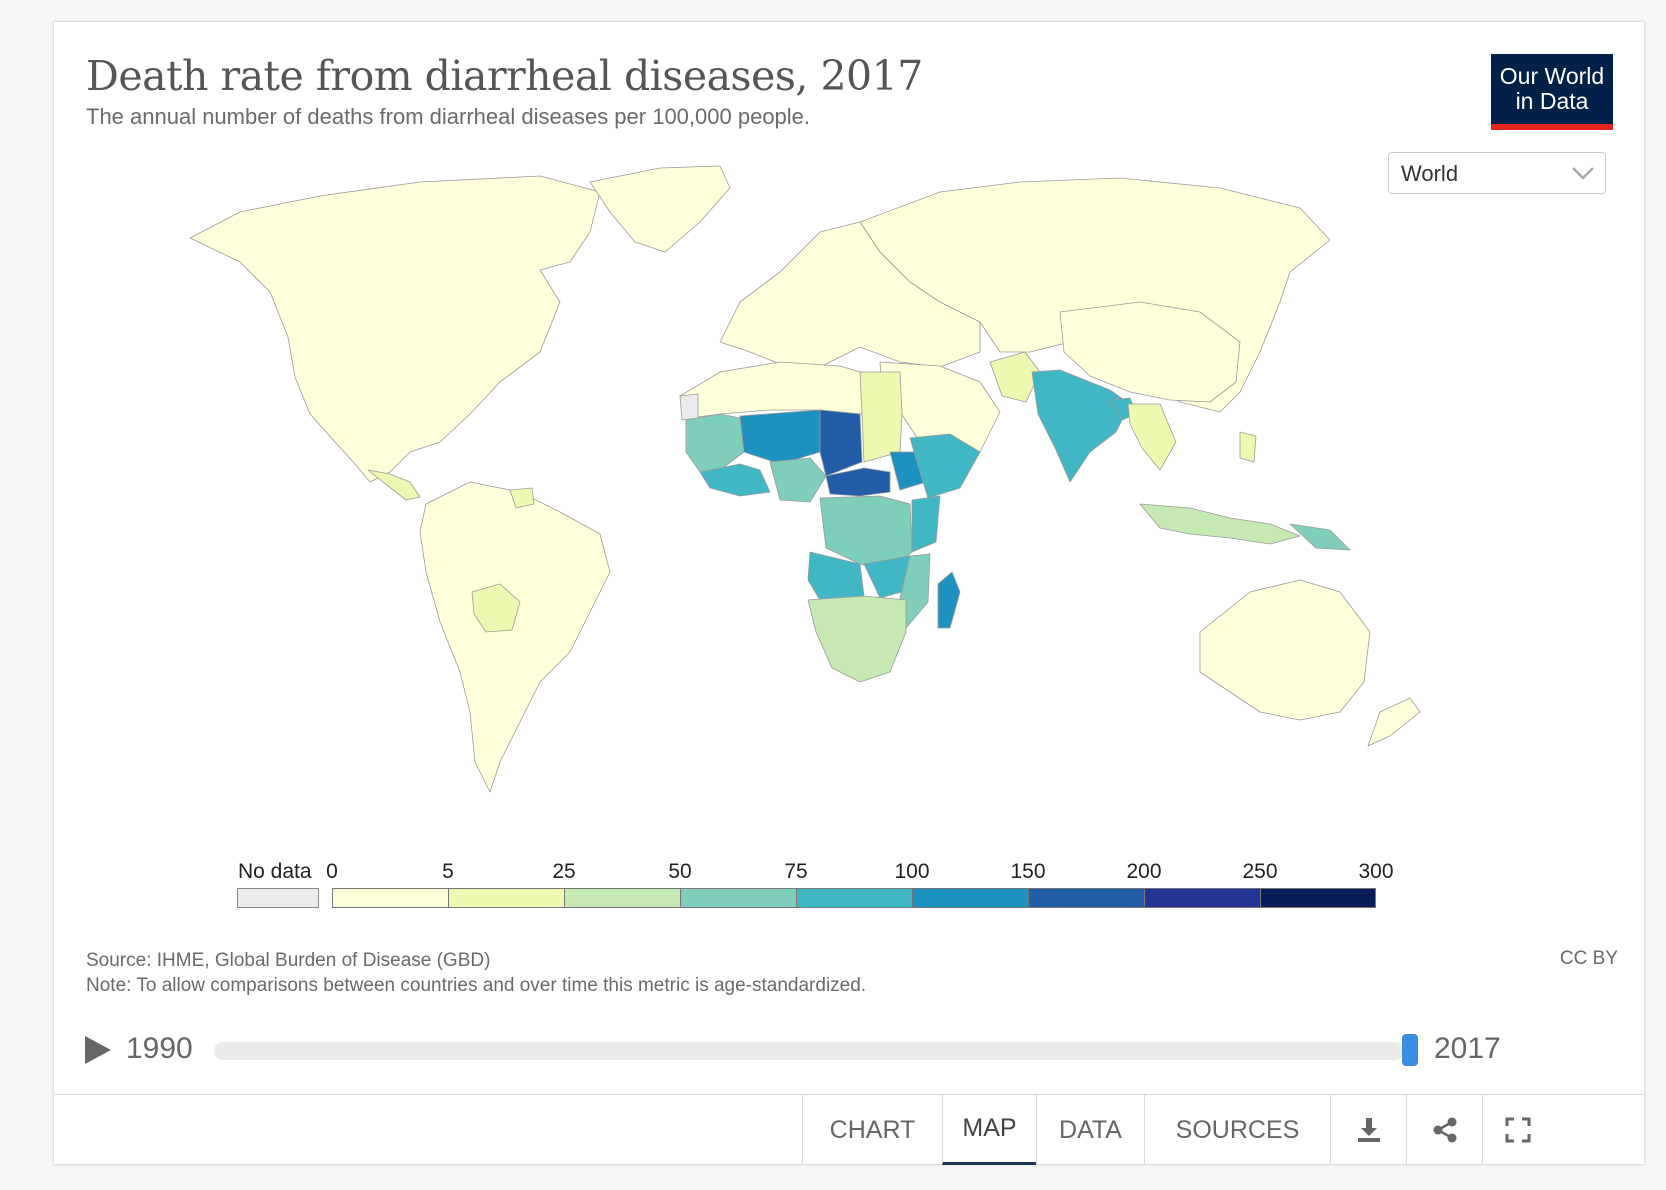 The height and width of the screenshot is (1190, 1666). Describe the element at coordinates (515, 637) in the screenshot. I see `map-region-south-america` at that location.